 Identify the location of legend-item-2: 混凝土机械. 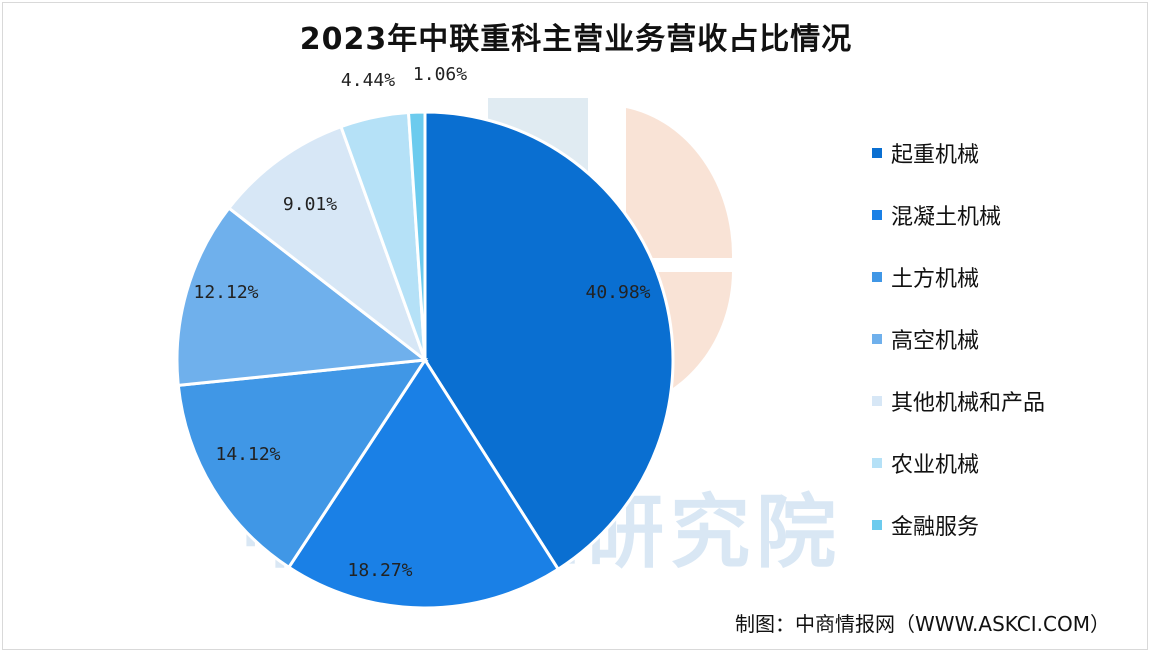
(958, 215).